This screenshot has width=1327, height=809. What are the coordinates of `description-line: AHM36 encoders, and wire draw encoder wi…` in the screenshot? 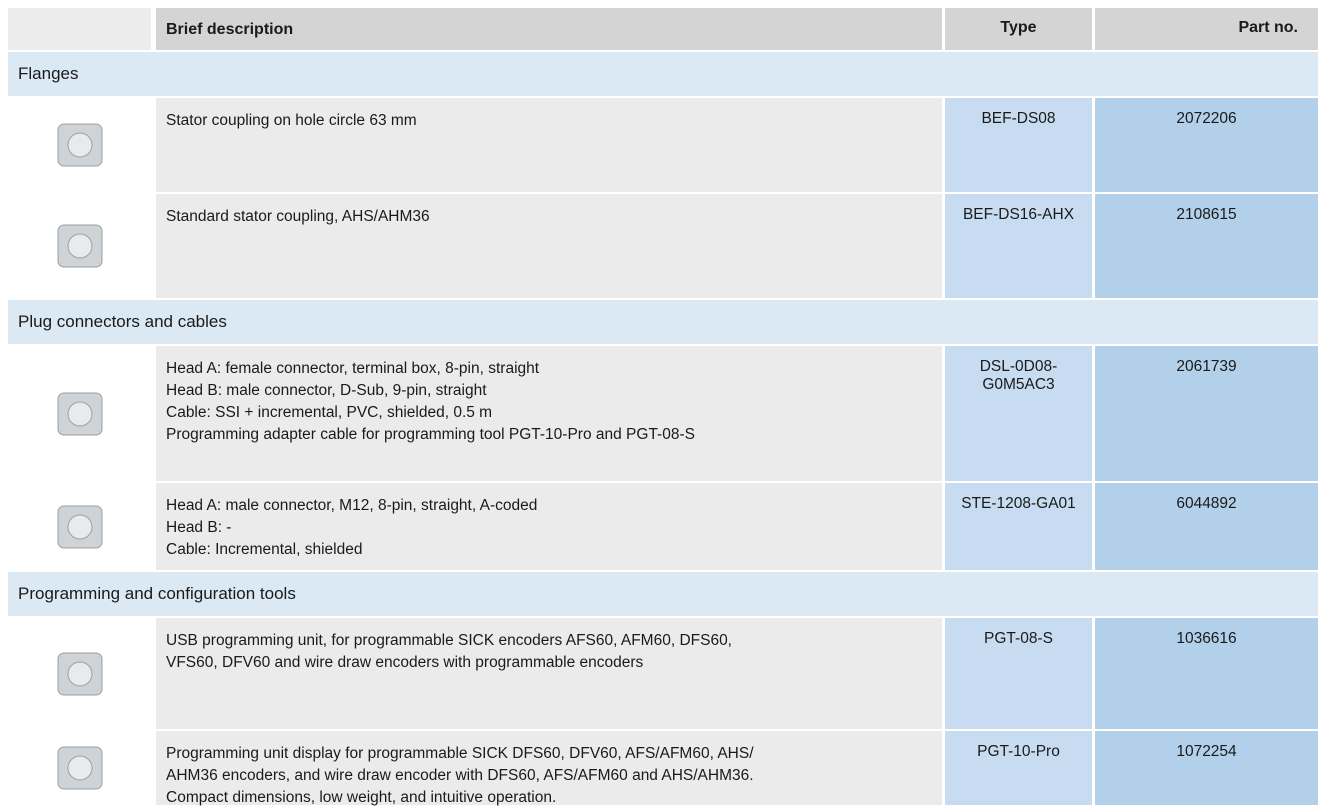 It's located at (460, 775).